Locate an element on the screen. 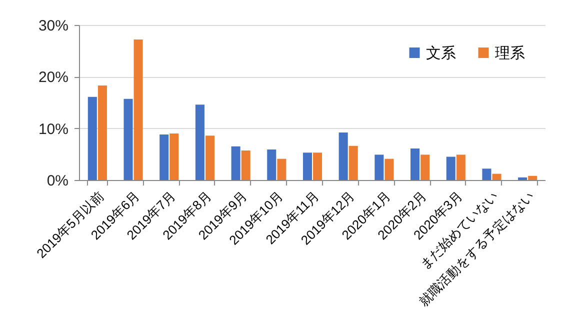 The image size is (581, 321). y-tick-label: 10% is located at coordinates (53, 129).